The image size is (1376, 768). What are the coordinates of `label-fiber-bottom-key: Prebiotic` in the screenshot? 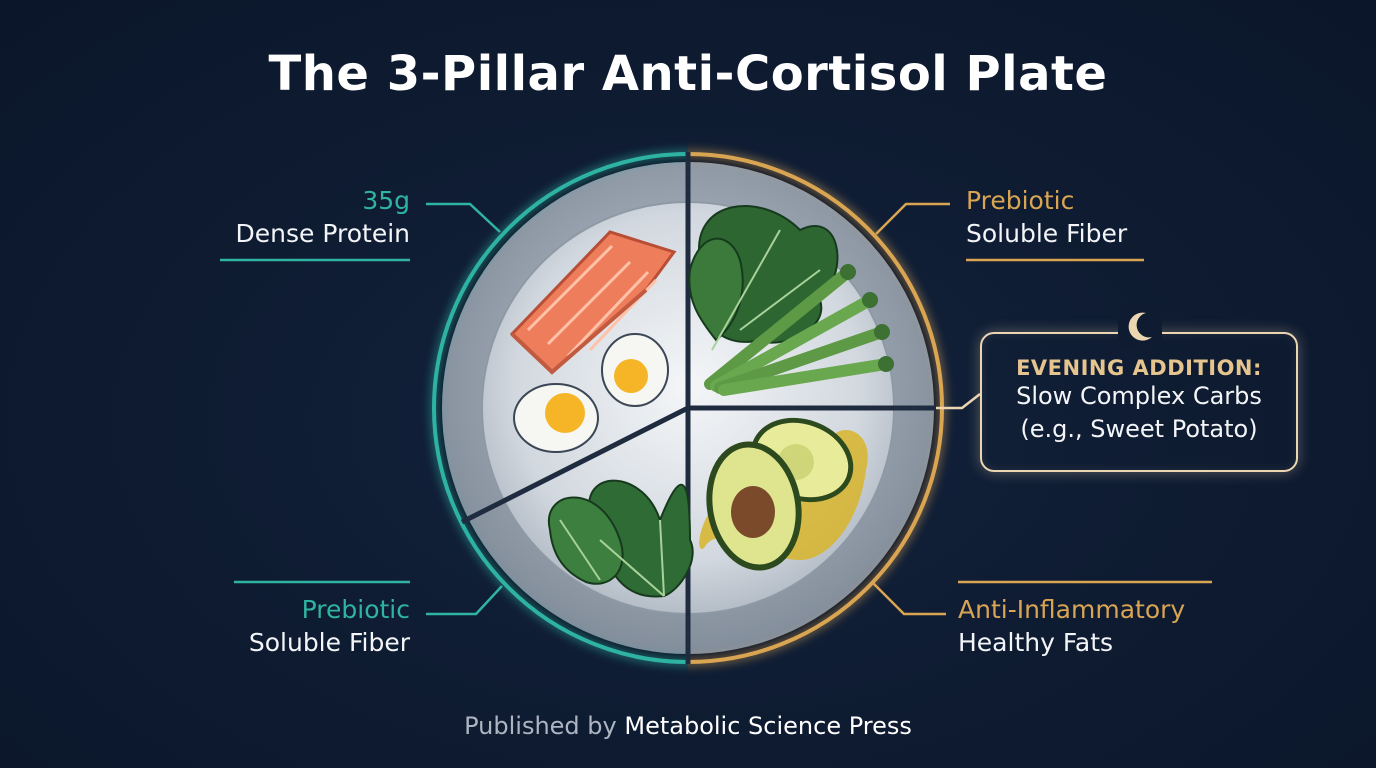 It's located at (355, 609).